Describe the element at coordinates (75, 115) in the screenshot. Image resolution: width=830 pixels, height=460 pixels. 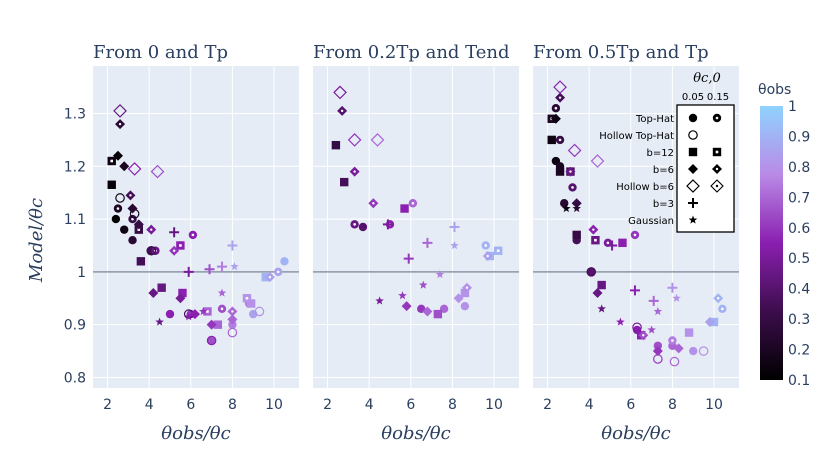
I see `y-tick-label: 1.3` at that location.